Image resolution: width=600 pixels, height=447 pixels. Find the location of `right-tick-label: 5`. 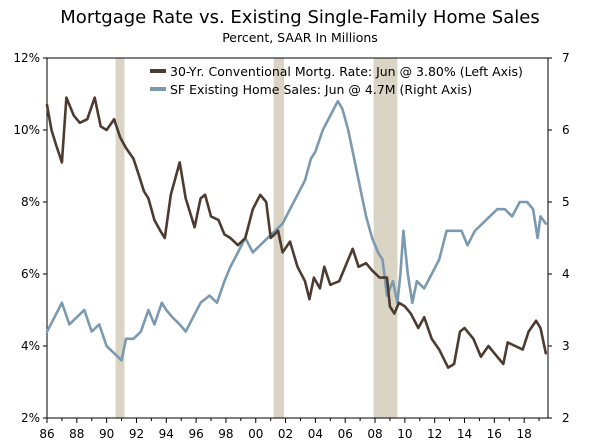

right-tick-label: 5 is located at coordinates (566, 202).